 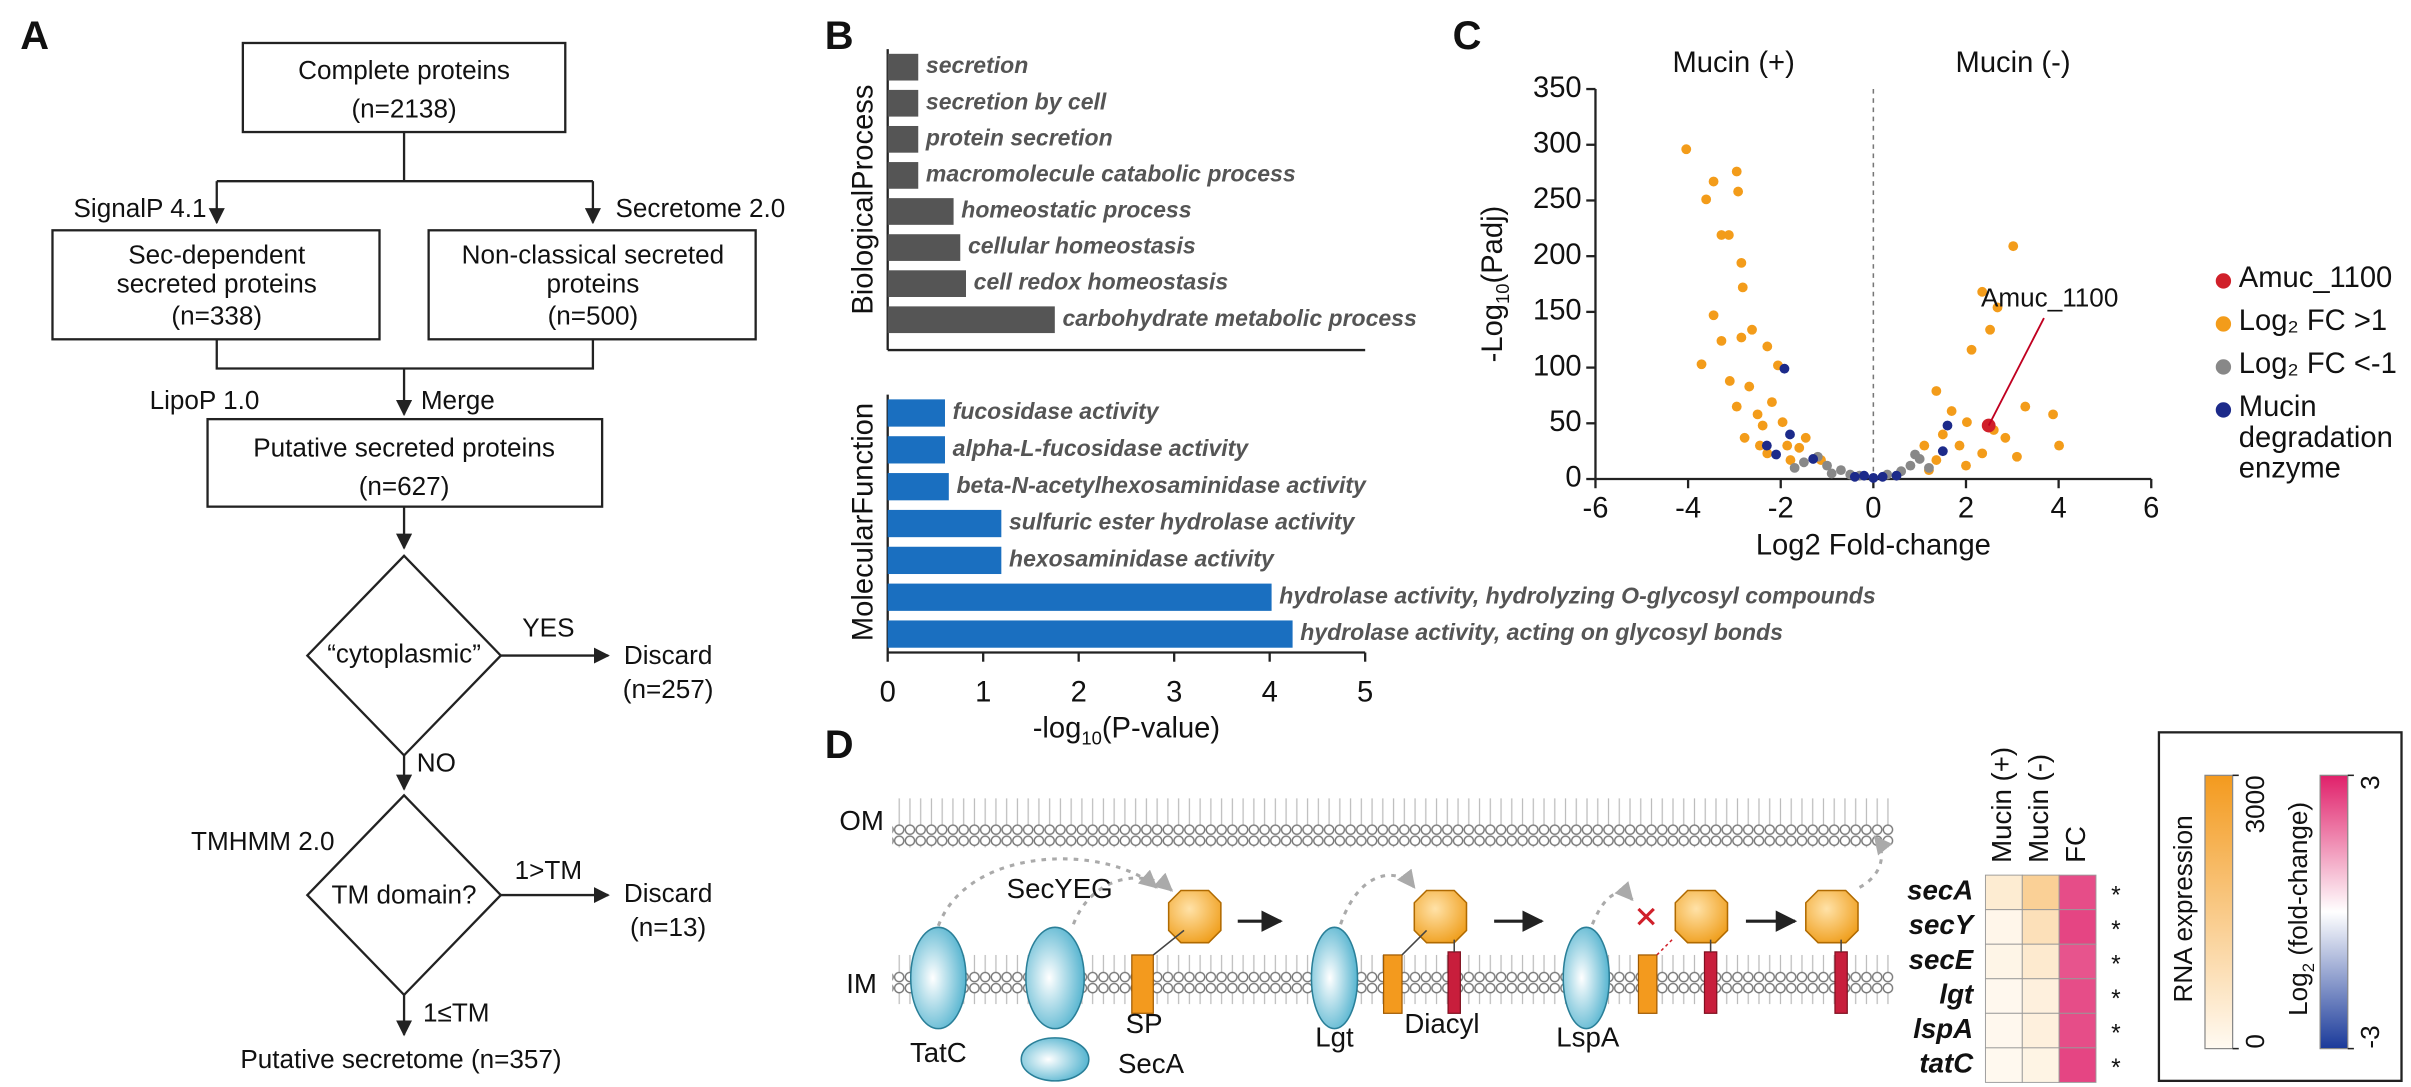 I want to click on x-tick-label: -6, so click(x=1596, y=508).